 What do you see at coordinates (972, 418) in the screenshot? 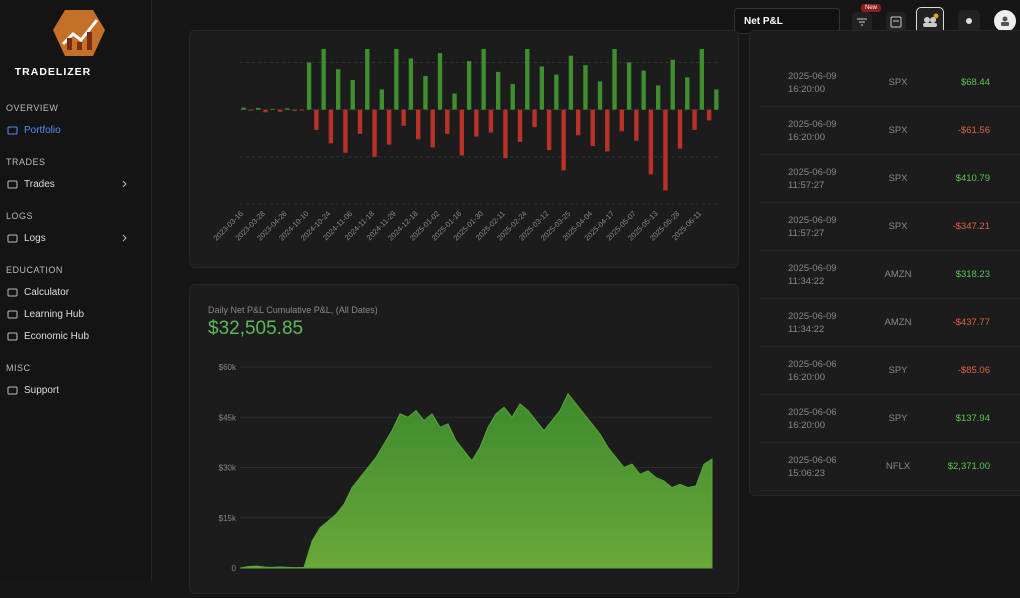
I see `trade-pnl: $137.94` at bounding box center [972, 418].